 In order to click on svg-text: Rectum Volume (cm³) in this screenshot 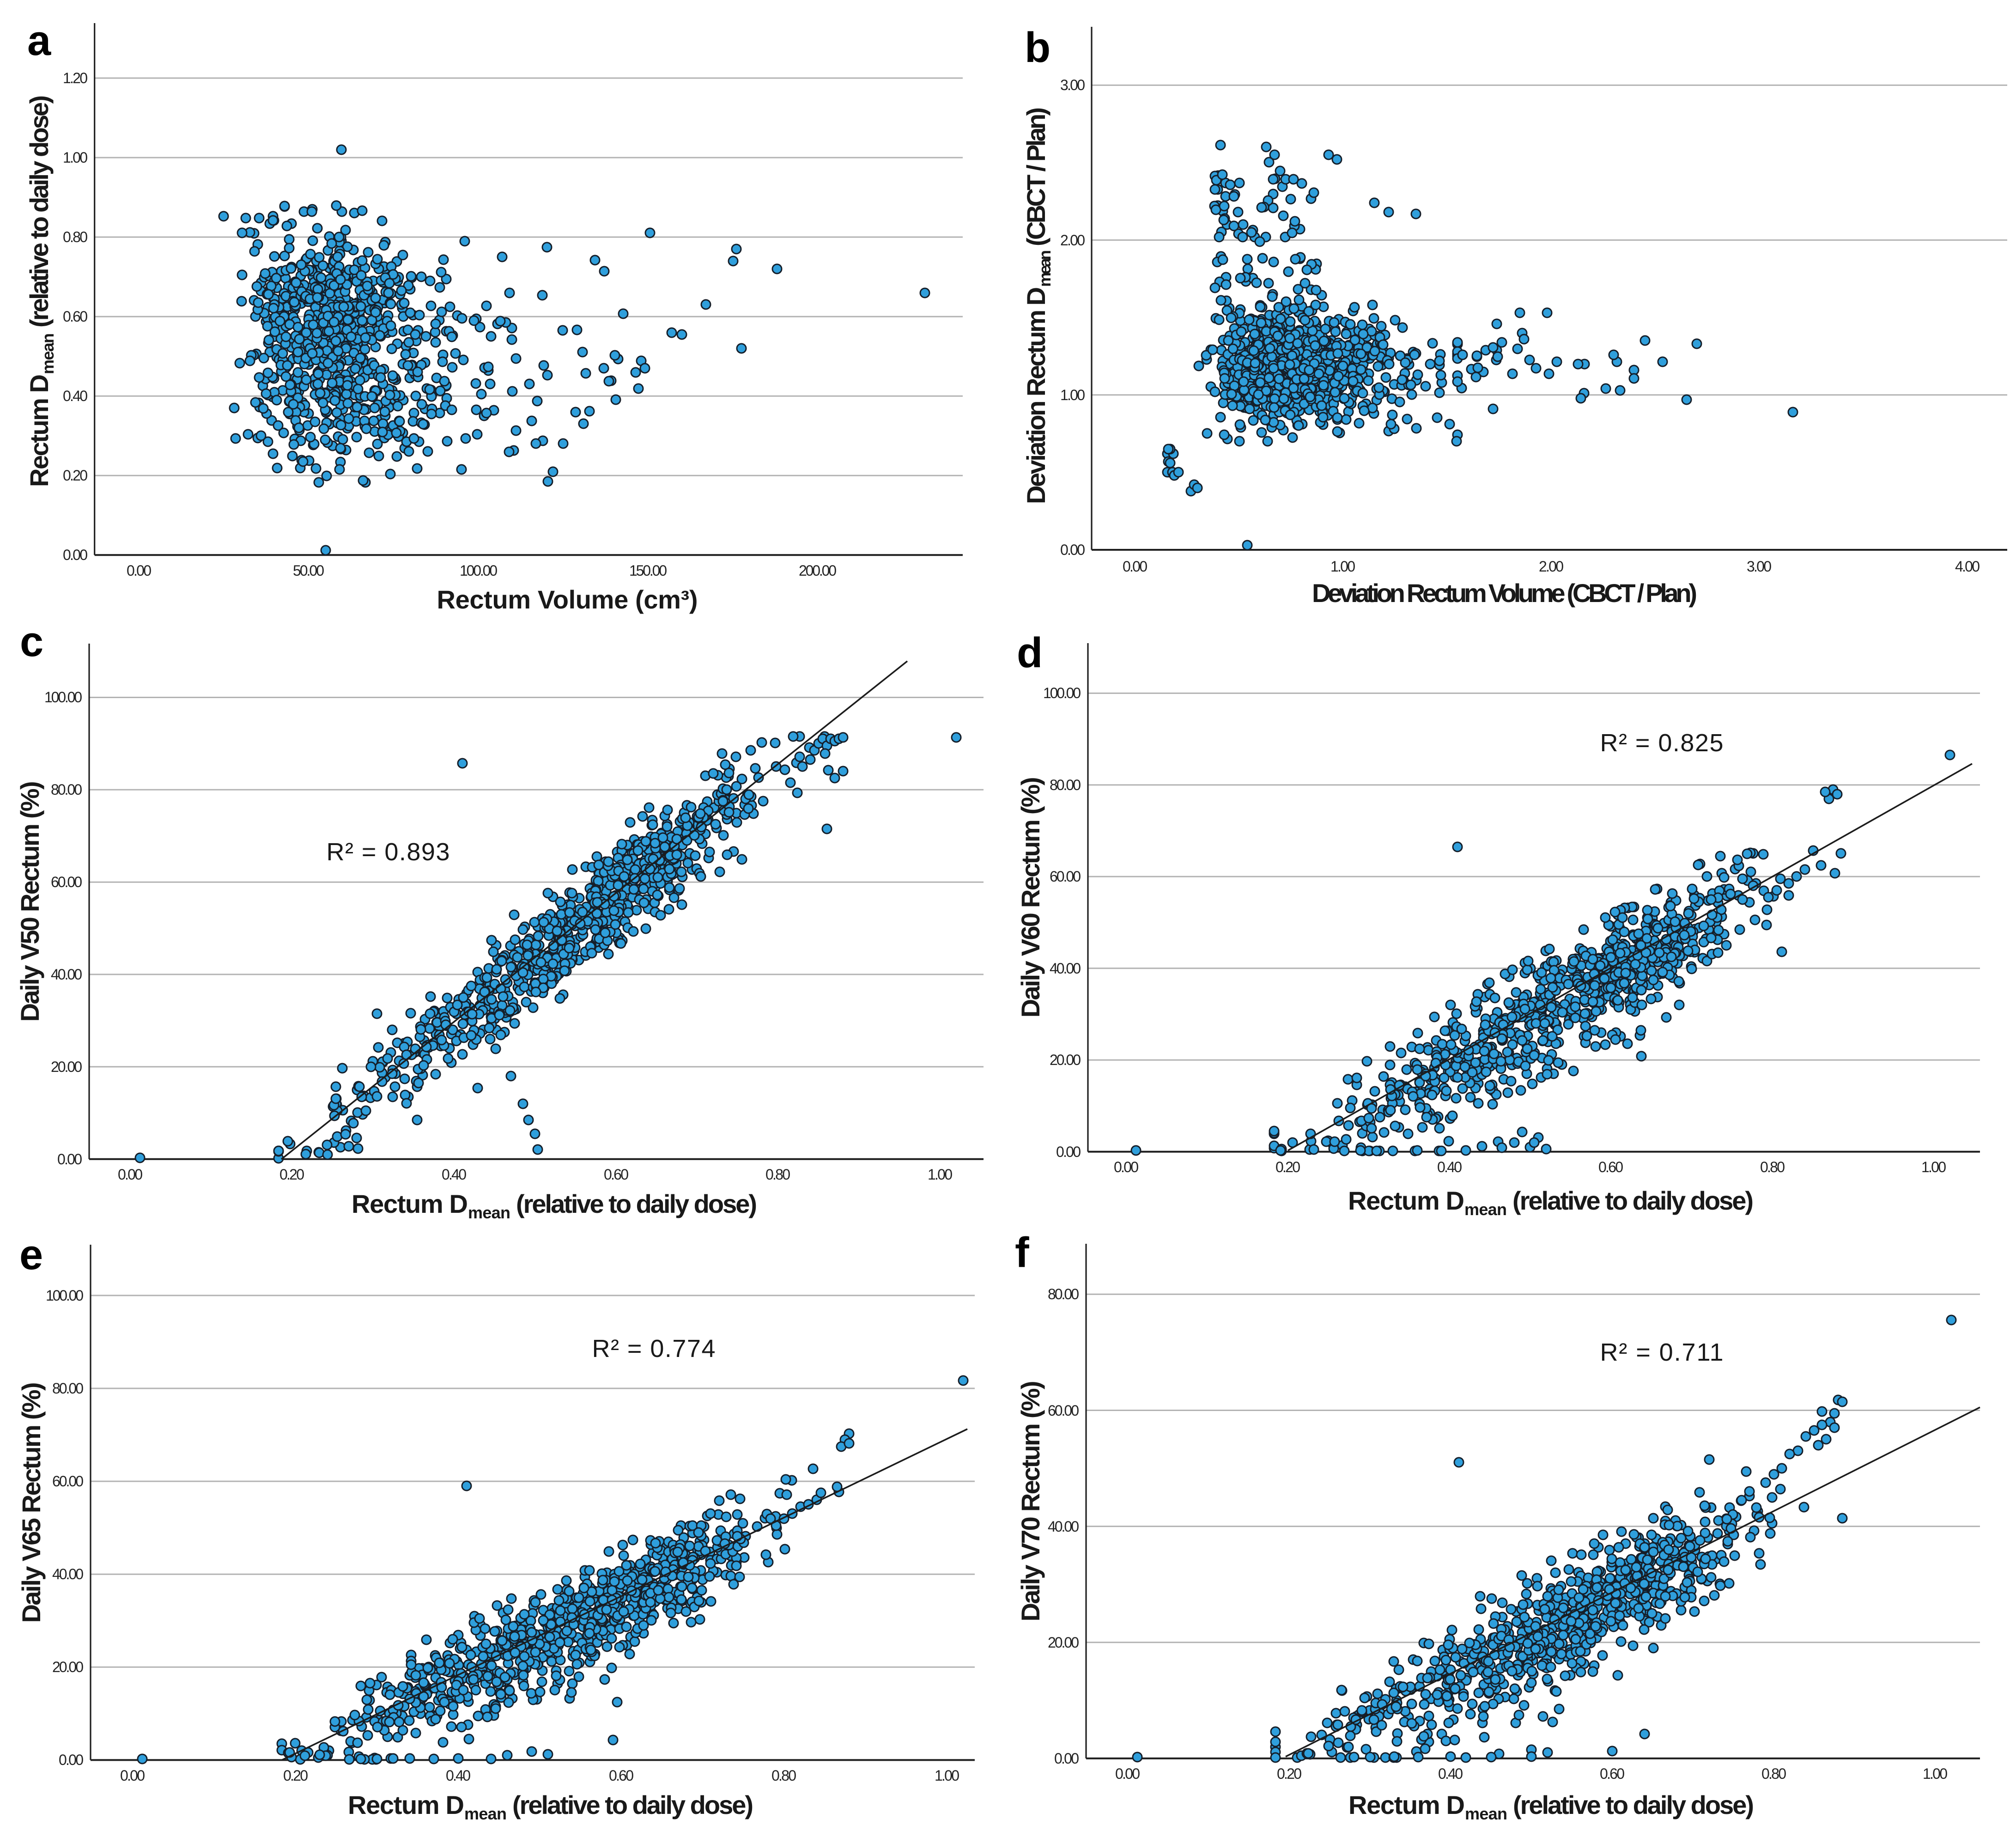, I will do `click(567, 600)`.